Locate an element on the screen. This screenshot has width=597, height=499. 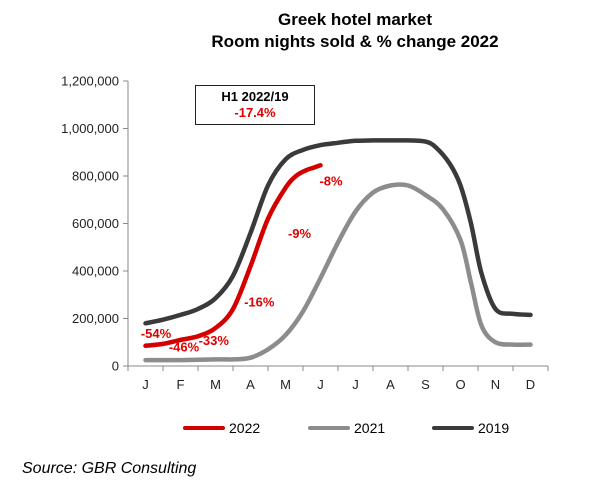
pct-change-label: -16% is located at coordinates (259, 302).